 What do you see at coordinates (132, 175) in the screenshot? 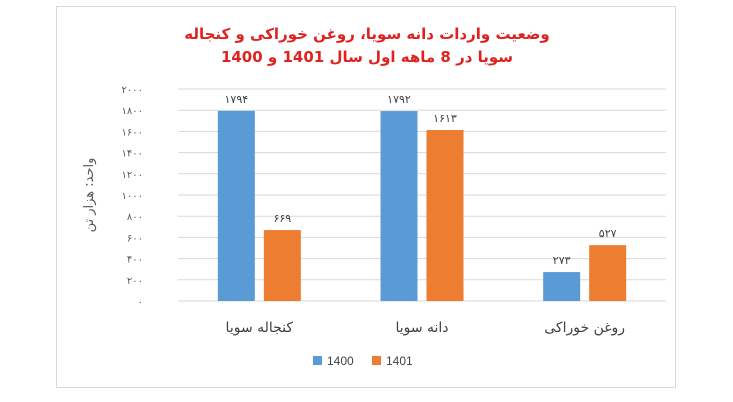
I see `y-tick-label: ۱۲۰۰` at bounding box center [132, 175].